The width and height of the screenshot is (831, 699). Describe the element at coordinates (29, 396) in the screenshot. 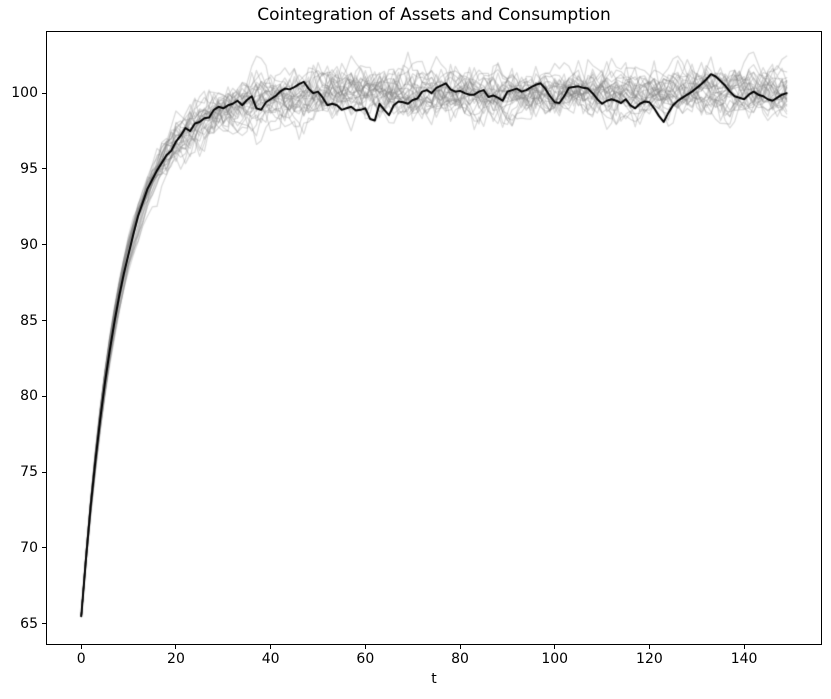

I see `y-tick-label: 80` at that location.